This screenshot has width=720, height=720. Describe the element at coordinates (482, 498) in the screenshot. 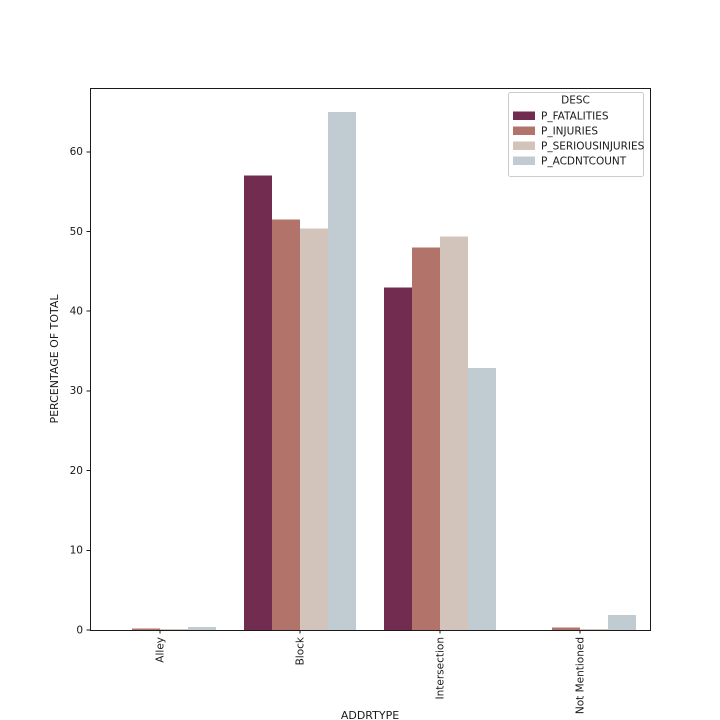

I see `bar-p_acdntcount-intersection` at that location.